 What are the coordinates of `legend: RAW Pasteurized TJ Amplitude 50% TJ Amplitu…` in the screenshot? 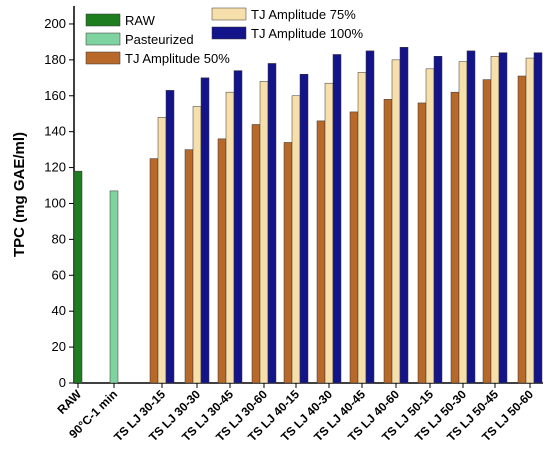 It's located at (224, 36).